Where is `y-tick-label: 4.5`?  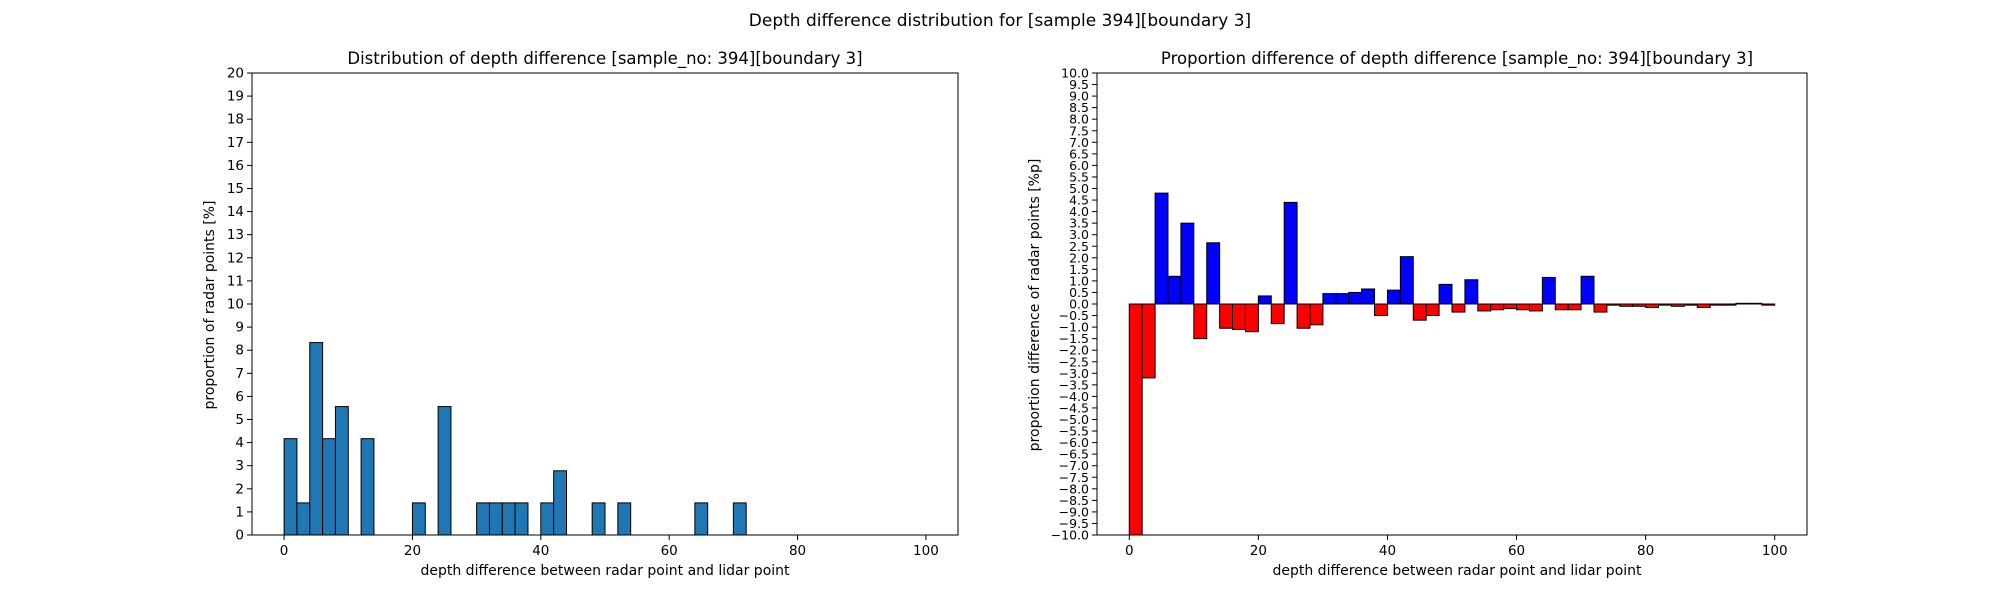 y-tick-label: 4.5 is located at coordinates (1079, 200).